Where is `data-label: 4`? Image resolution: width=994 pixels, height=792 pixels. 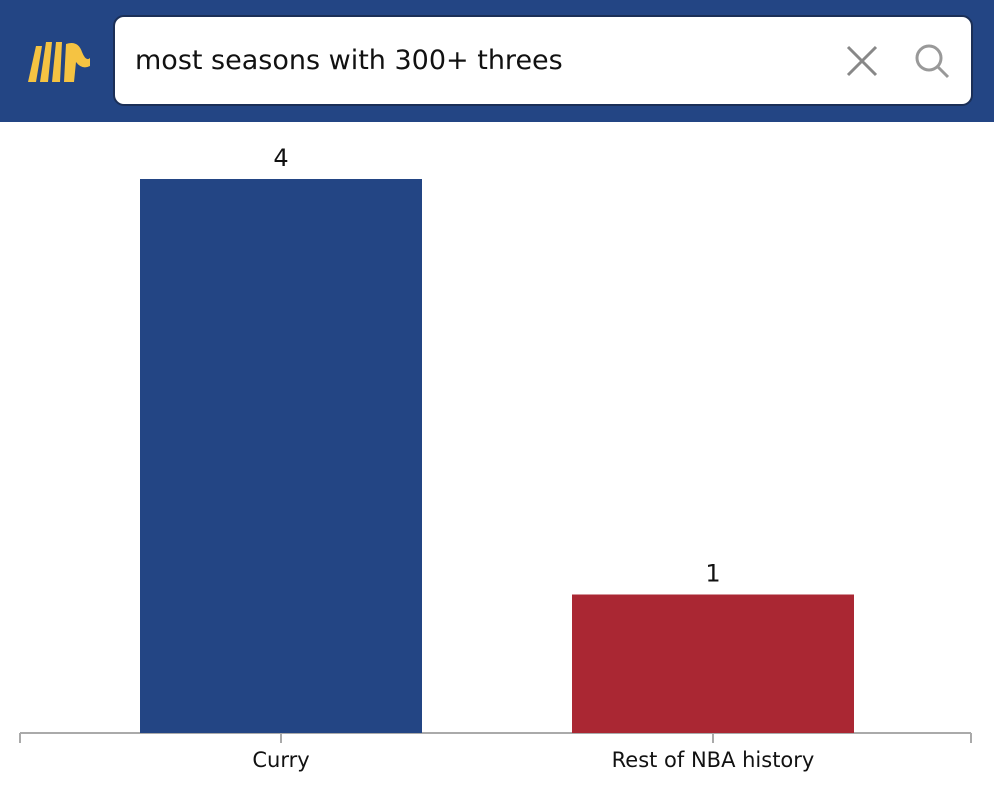
data-label: 4 is located at coordinates (280, 158).